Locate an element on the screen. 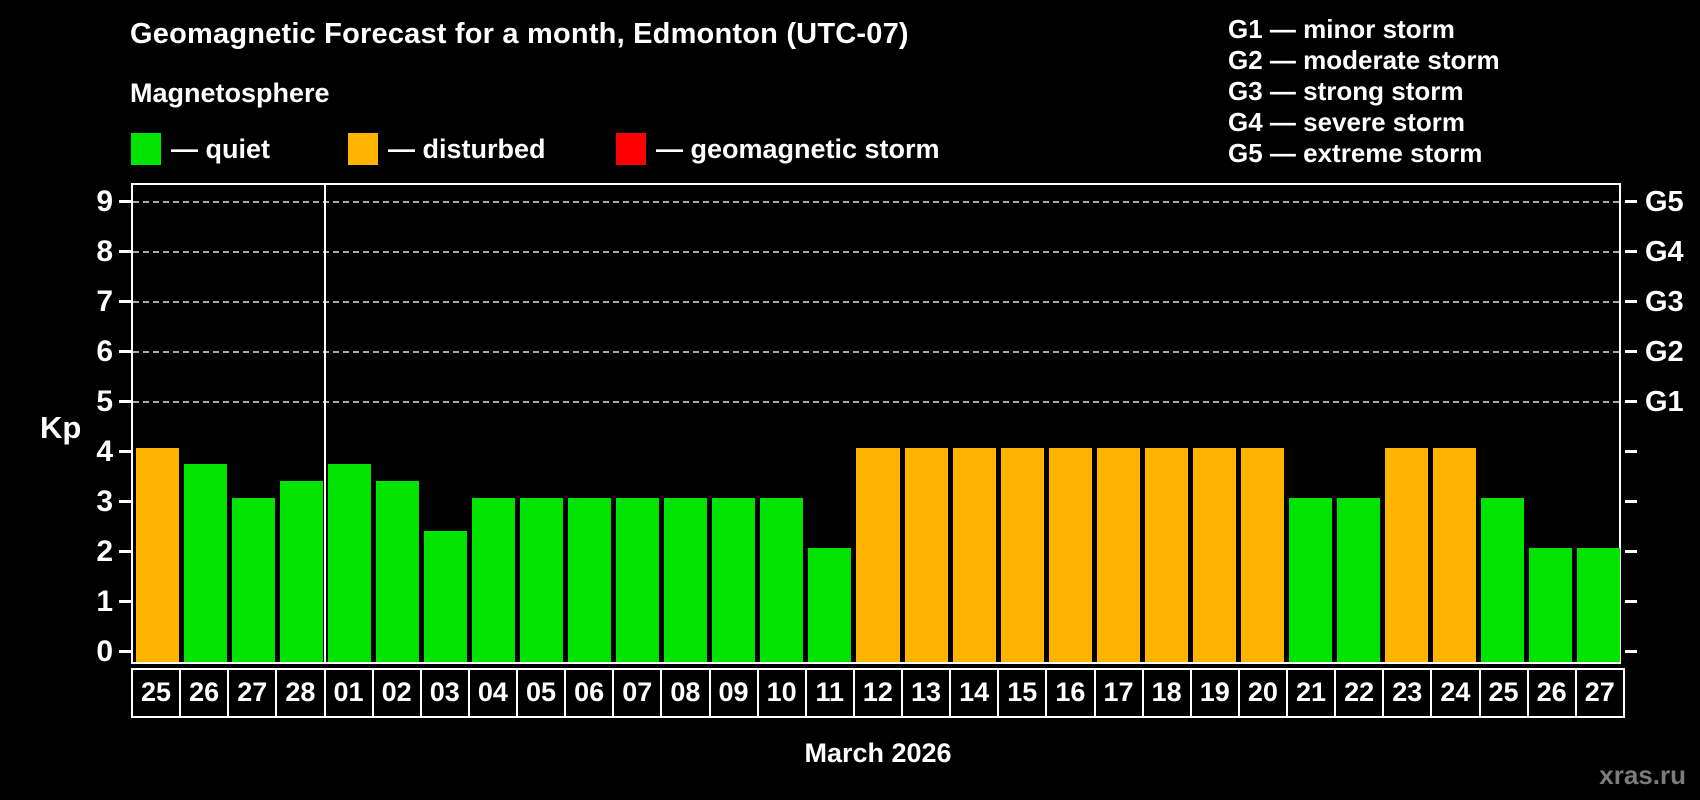 This screenshot has height=800, width=1700. day-label-cell: 16 is located at coordinates (1071, 693).